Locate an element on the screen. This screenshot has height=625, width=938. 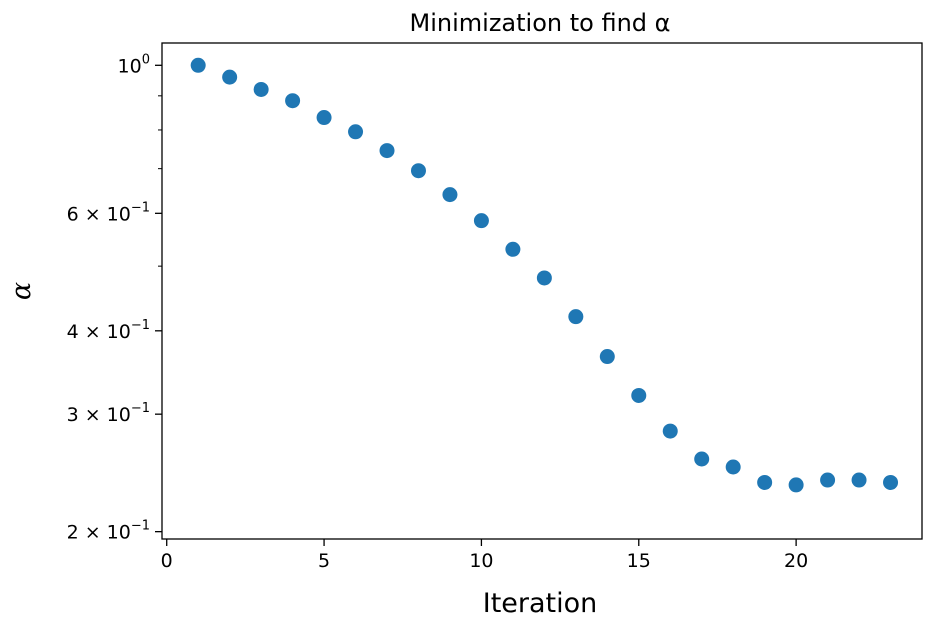
y-tick-label: 6 × 10⁻¹ is located at coordinates (108, 212).